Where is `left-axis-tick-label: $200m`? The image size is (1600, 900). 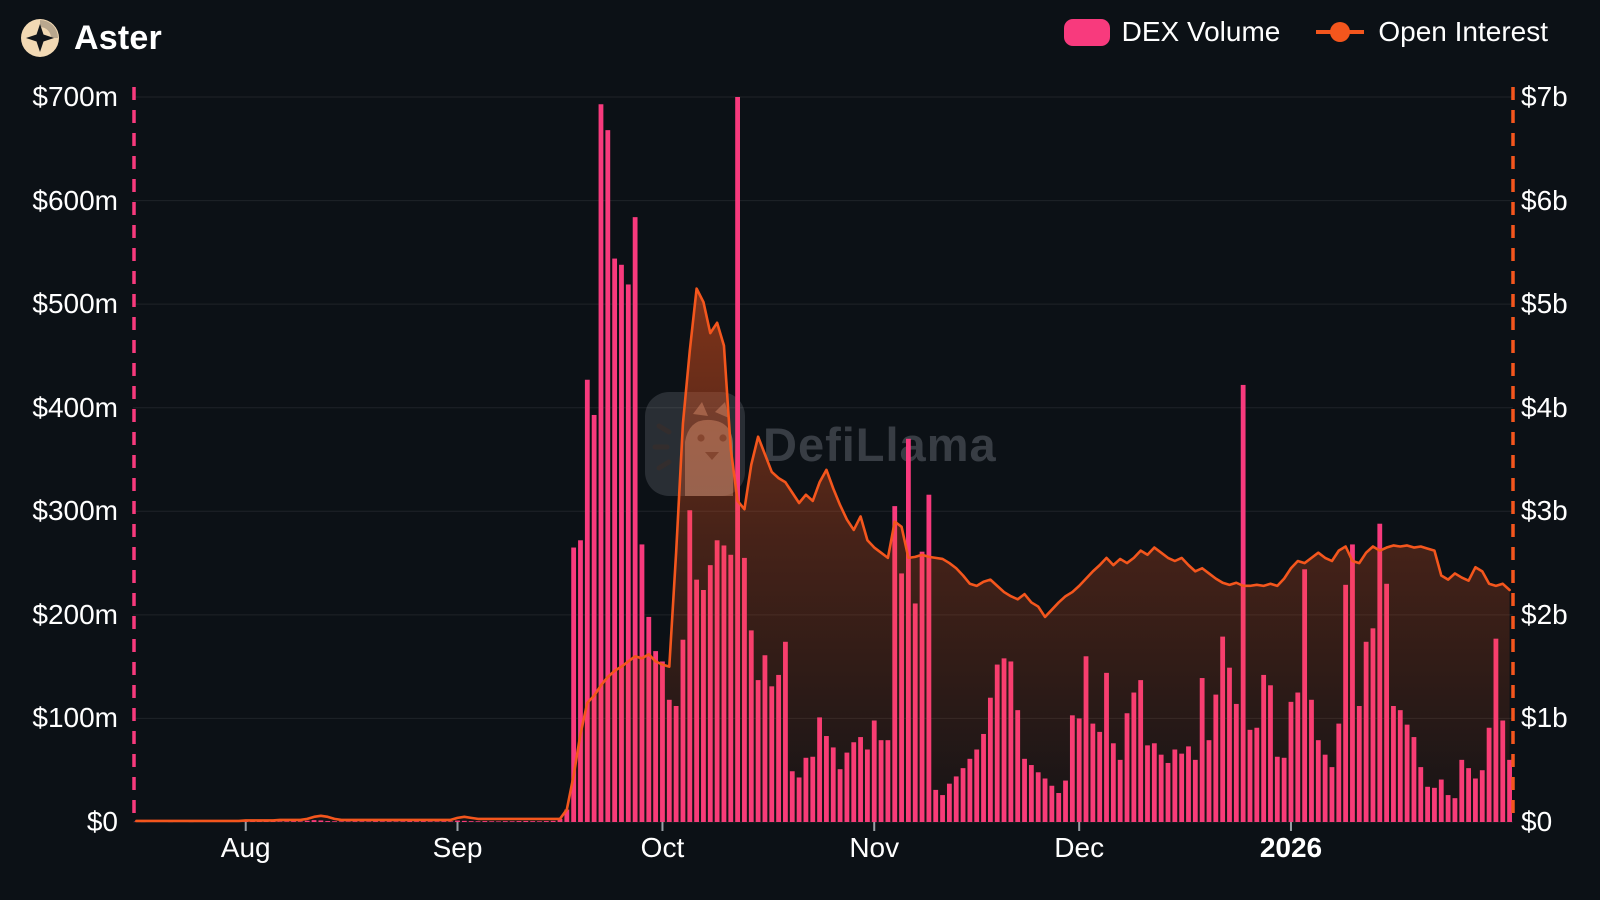
left-axis-tick-label: $200m is located at coordinates (75, 614).